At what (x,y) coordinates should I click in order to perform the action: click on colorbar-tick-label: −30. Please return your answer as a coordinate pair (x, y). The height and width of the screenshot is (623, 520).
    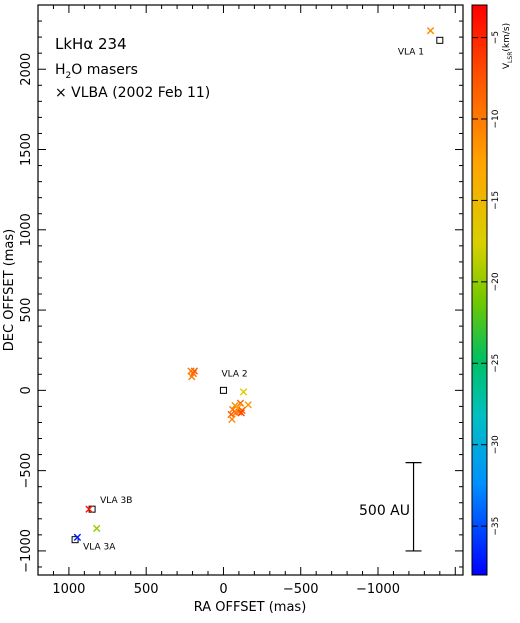
    Looking at the image, I should click on (496, 444).